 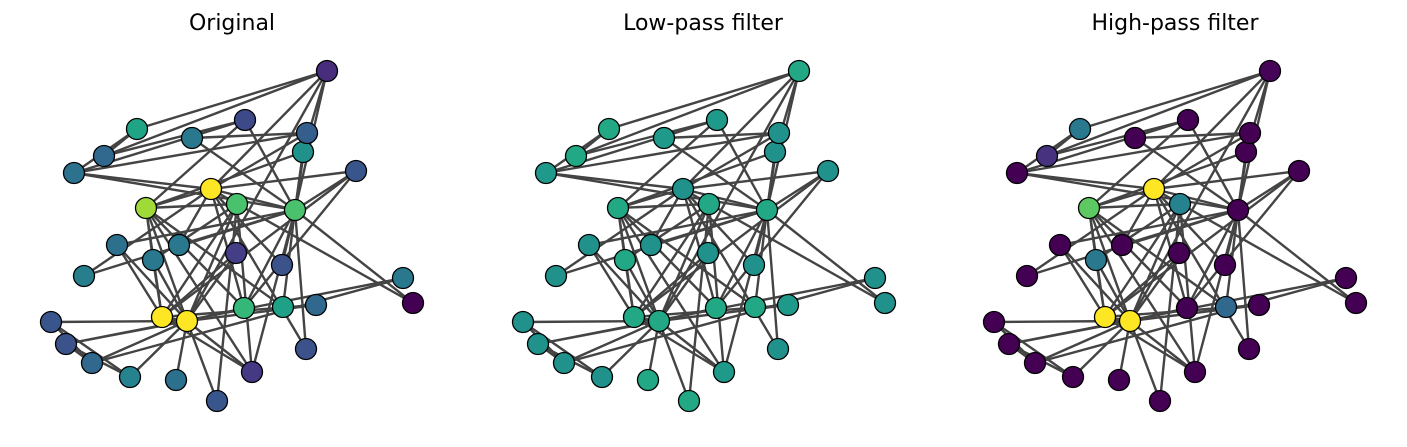 I want to click on panel-title-original: Original, so click(x=232, y=23).